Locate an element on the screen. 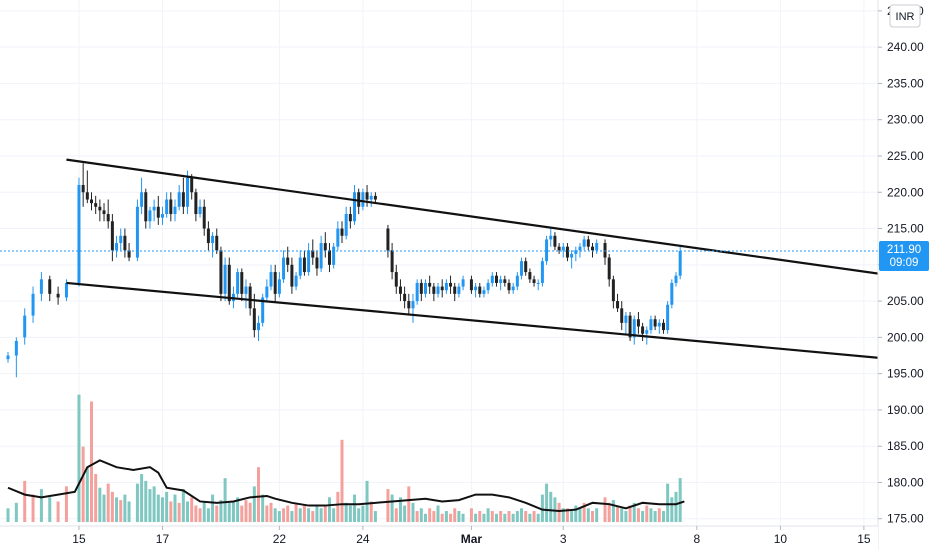 The height and width of the screenshot is (550, 932). price-scale is located at coordinates (905, 275).